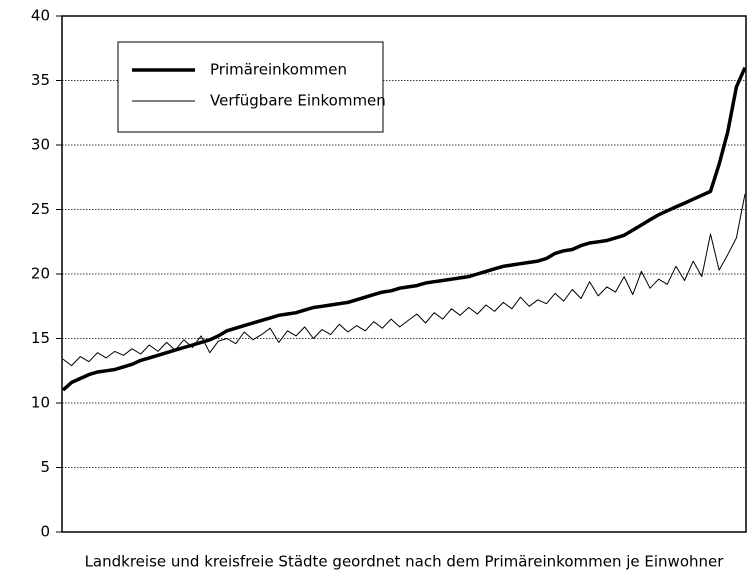  Describe the element at coordinates (40, 16) in the screenshot. I see `y-tick-label: 40` at that location.